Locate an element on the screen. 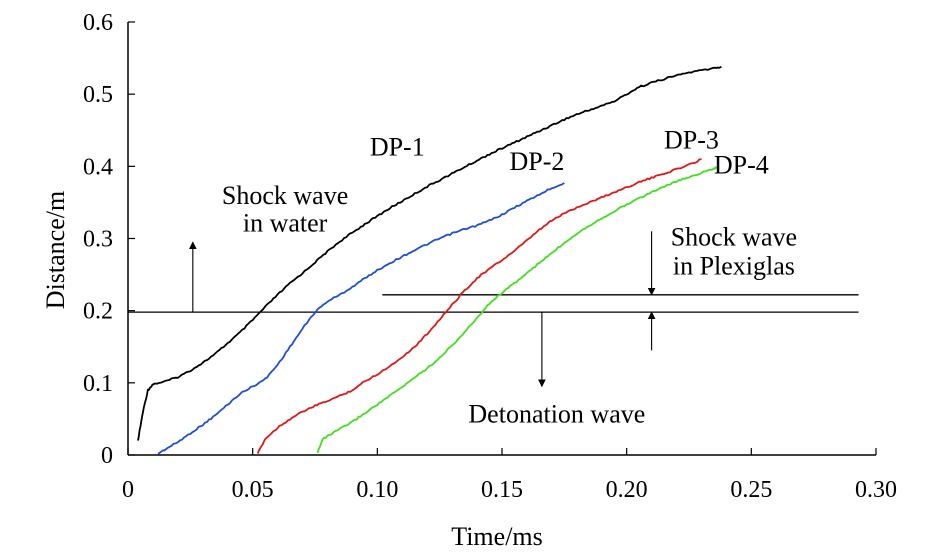 The height and width of the screenshot is (560, 945). x-tick-label: 0.30 is located at coordinates (876, 490).